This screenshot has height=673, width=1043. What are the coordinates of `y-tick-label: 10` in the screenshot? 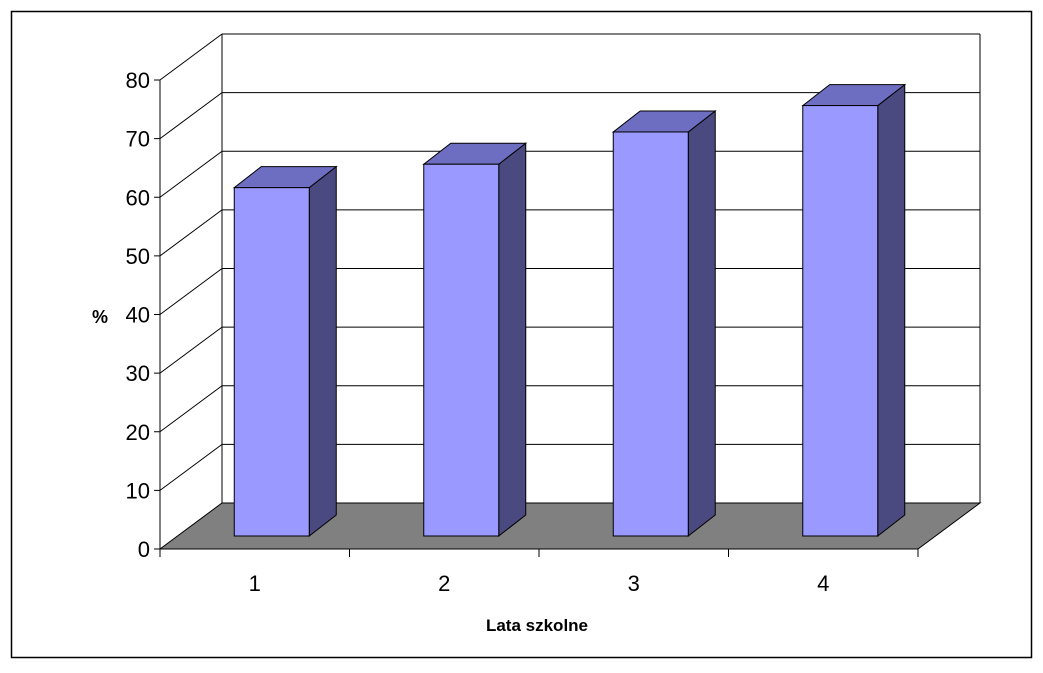 It's located at (138, 490).